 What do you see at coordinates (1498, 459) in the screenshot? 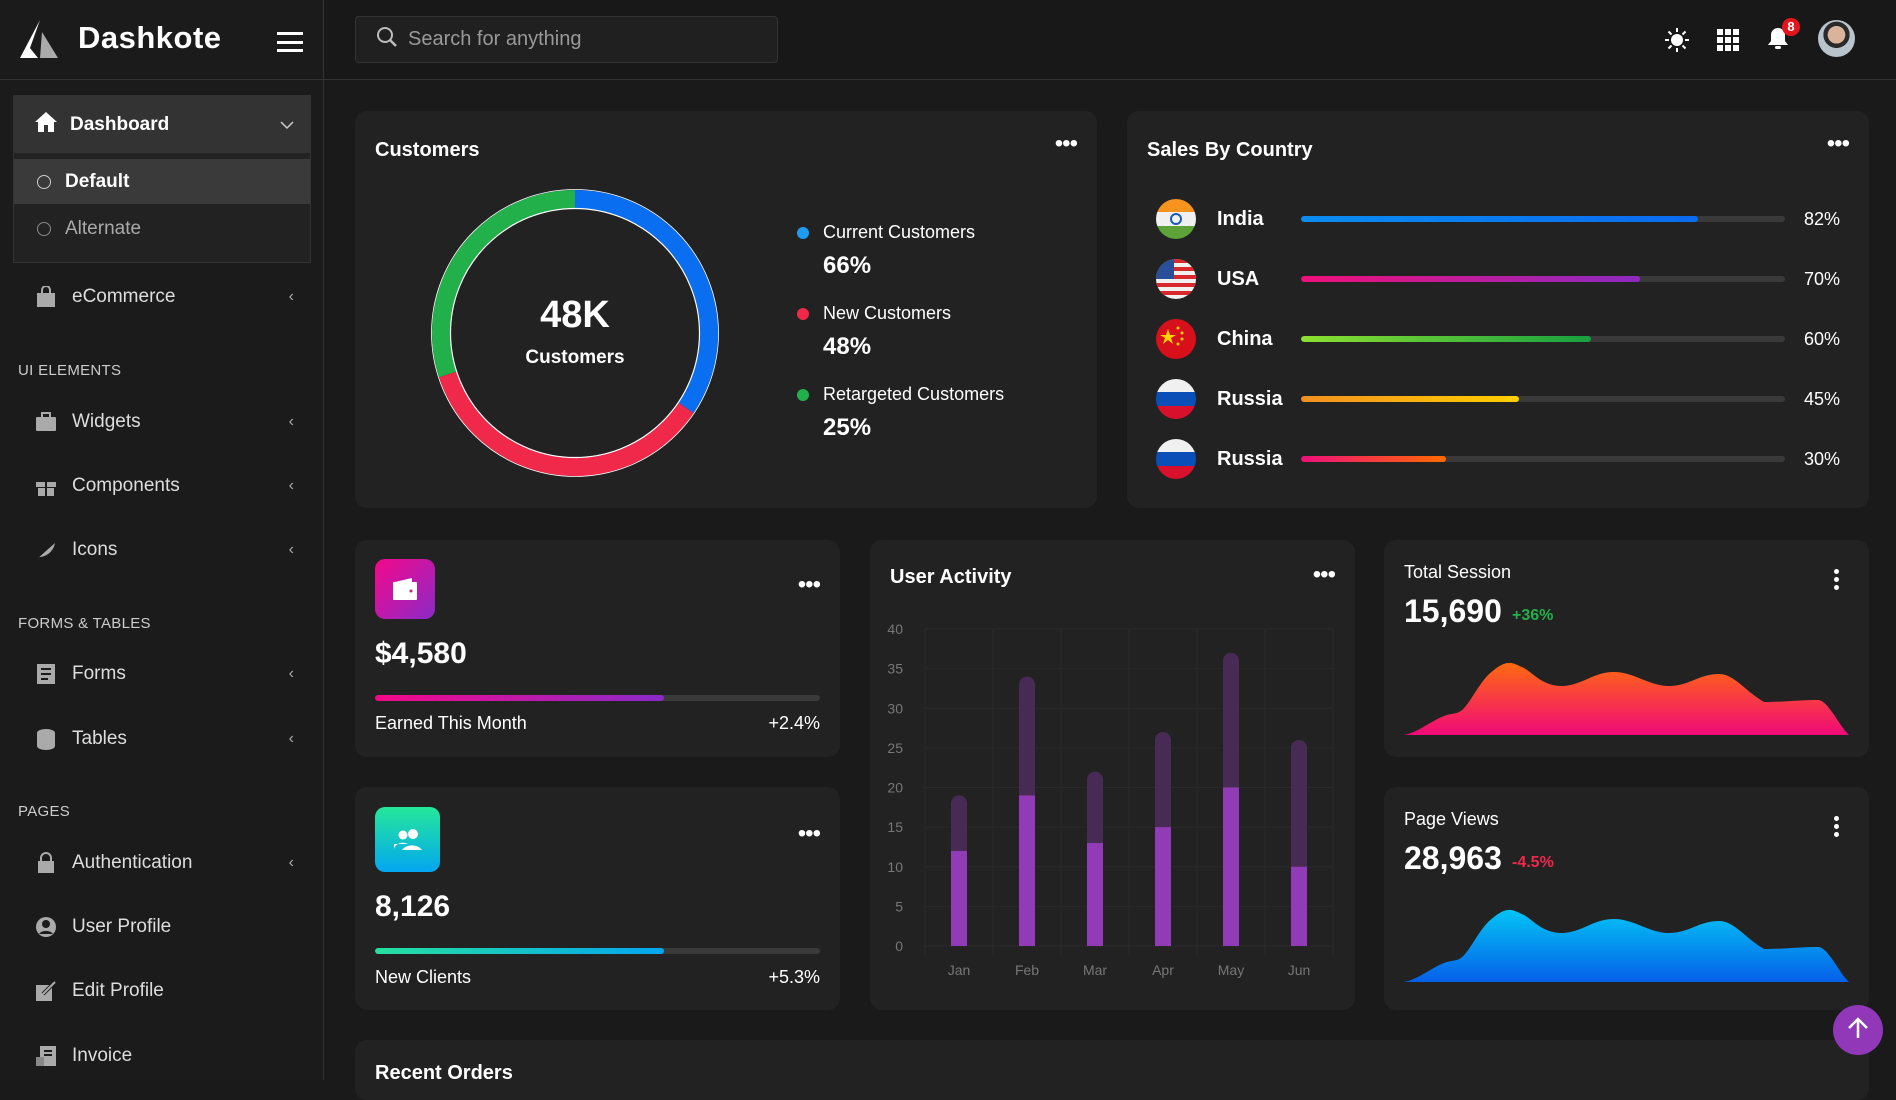
I see `country-row: Russia 30%` at bounding box center [1498, 459].